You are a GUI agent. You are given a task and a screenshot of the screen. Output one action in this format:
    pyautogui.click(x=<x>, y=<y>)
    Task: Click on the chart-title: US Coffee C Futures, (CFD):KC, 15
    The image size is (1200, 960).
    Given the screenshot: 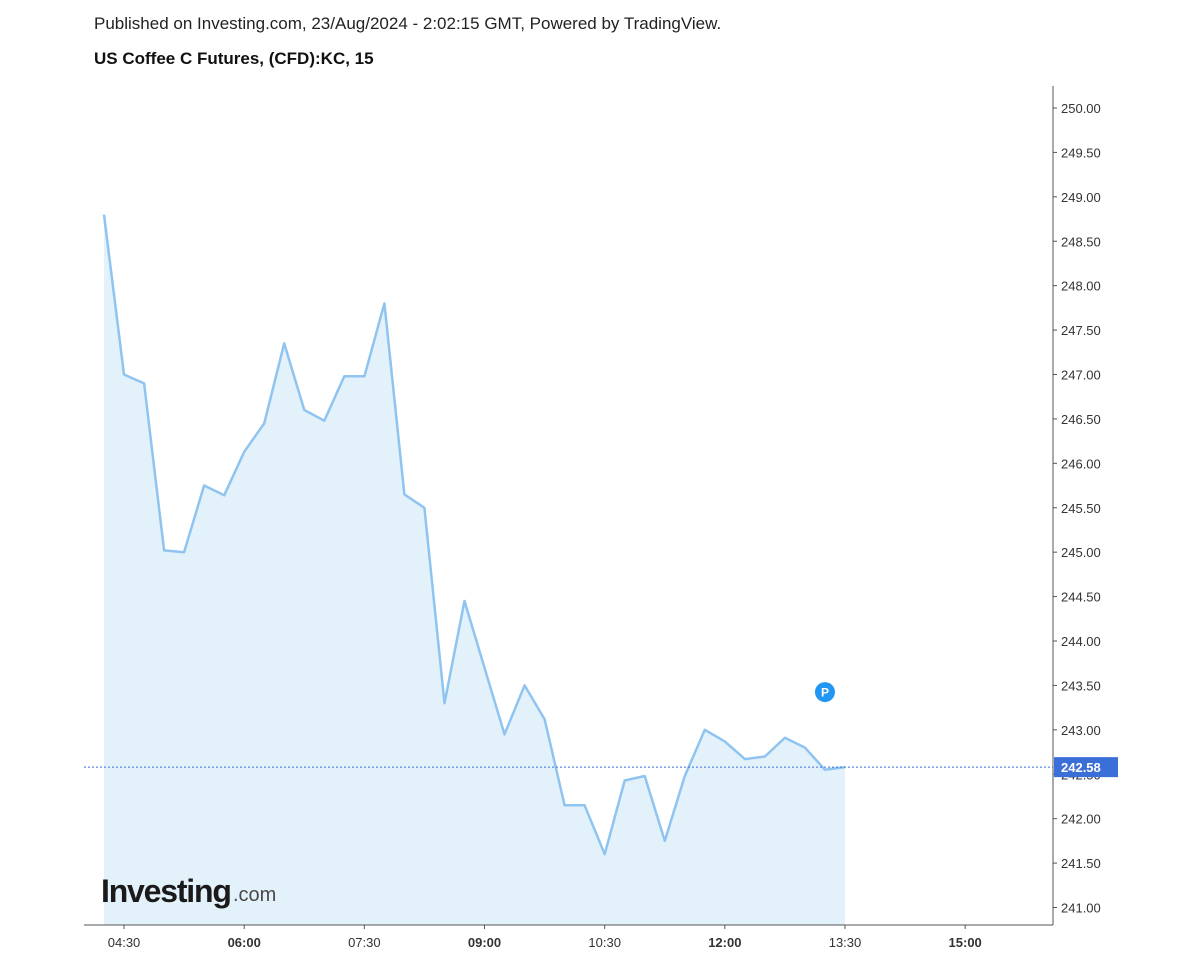 What is the action you would take?
    pyautogui.click(x=234, y=58)
    